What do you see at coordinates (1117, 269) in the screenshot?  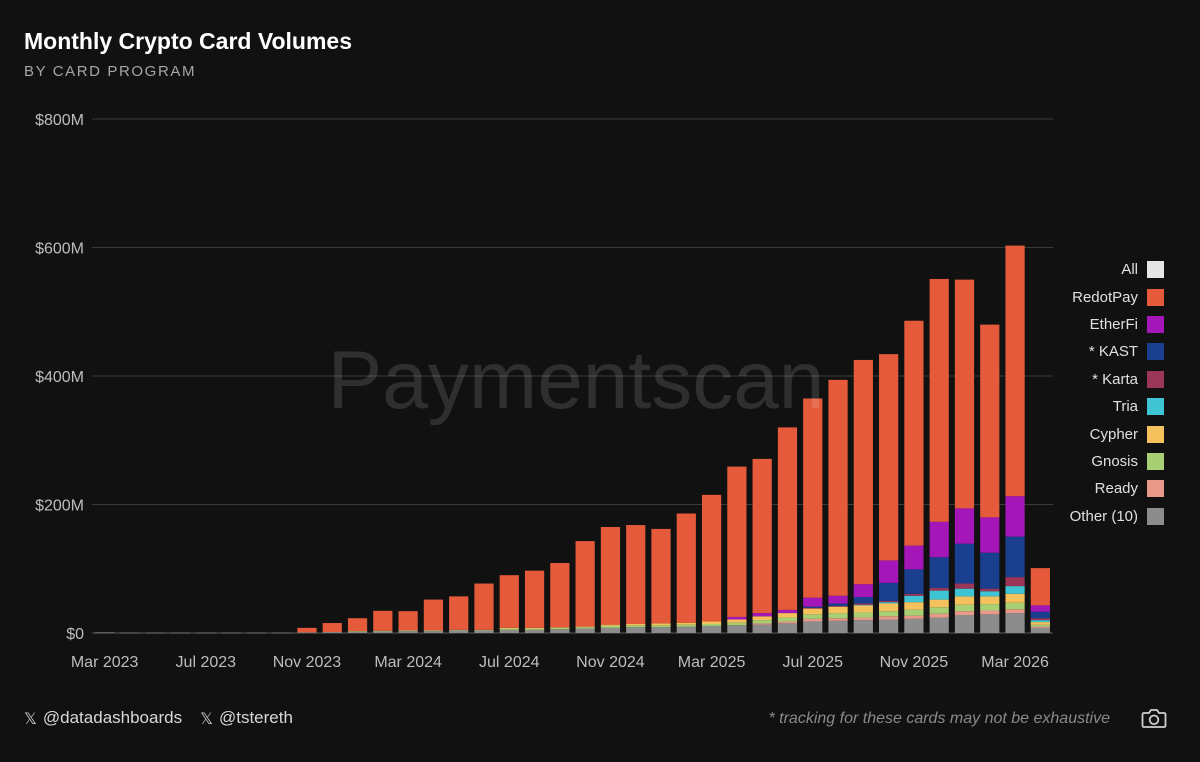 I see `legend-item: All` at bounding box center [1117, 269].